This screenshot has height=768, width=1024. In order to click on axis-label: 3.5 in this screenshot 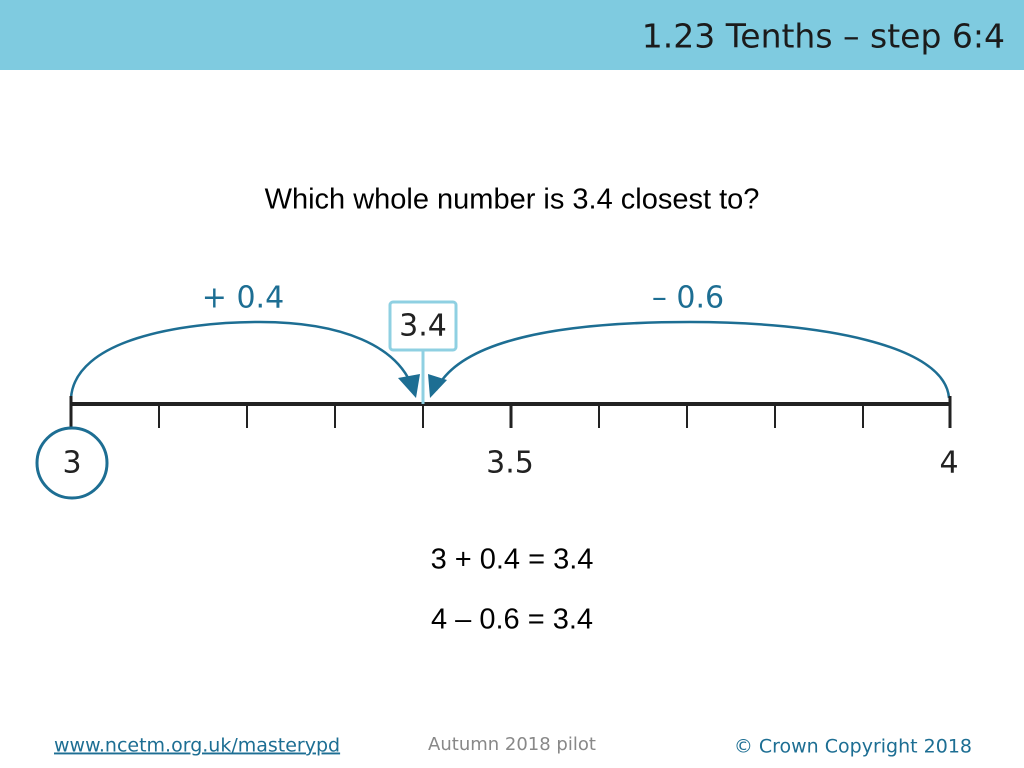, I will do `click(510, 463)`.